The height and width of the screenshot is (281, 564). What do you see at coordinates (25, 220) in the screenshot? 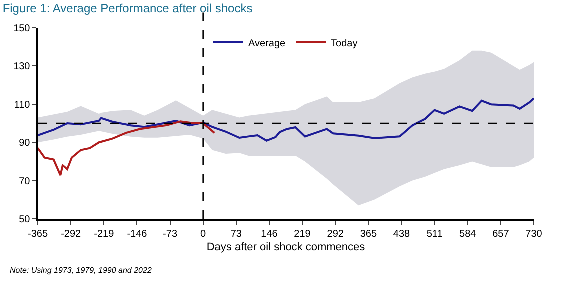
I see `y-tick-label: 50` at bounding box center [25, 220].